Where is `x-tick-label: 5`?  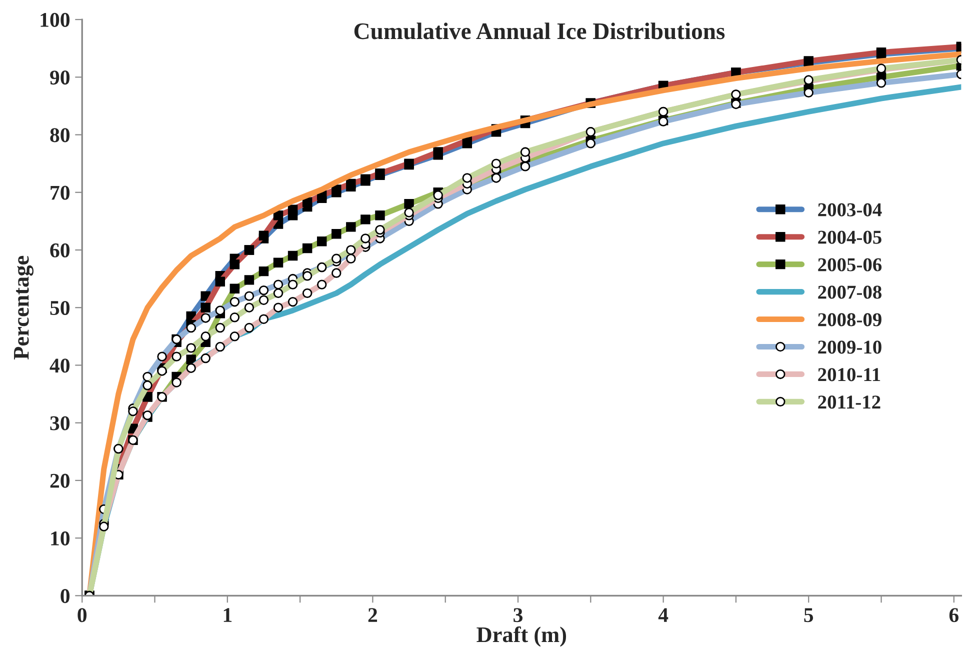
x-tick-label: 5 is located at coordinates (809, 615).